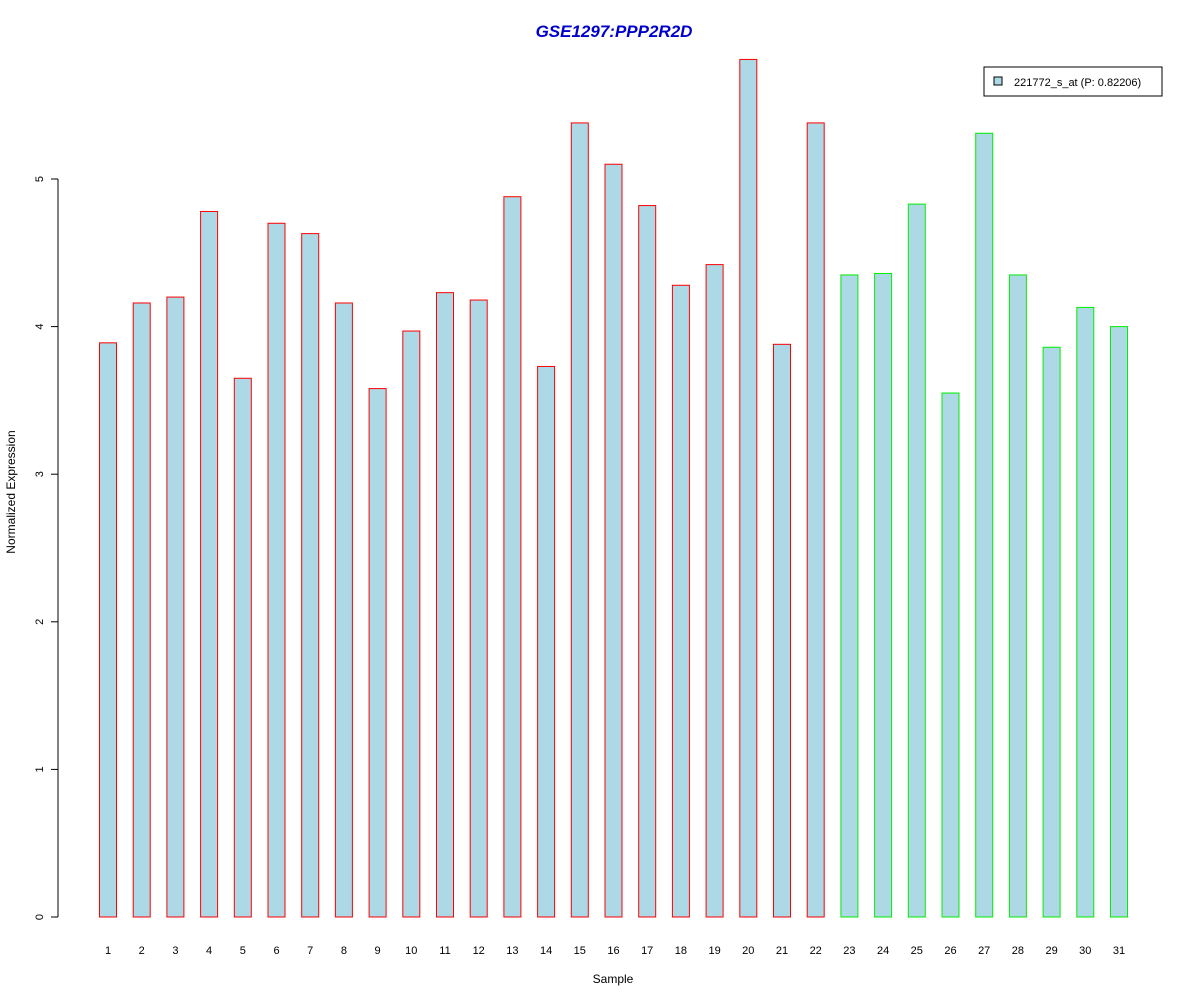 The image size is (1200, 1000). Describe the element at coordinates (782, 951) in the screenshot. I see `x-tick-label: 21` at that location.